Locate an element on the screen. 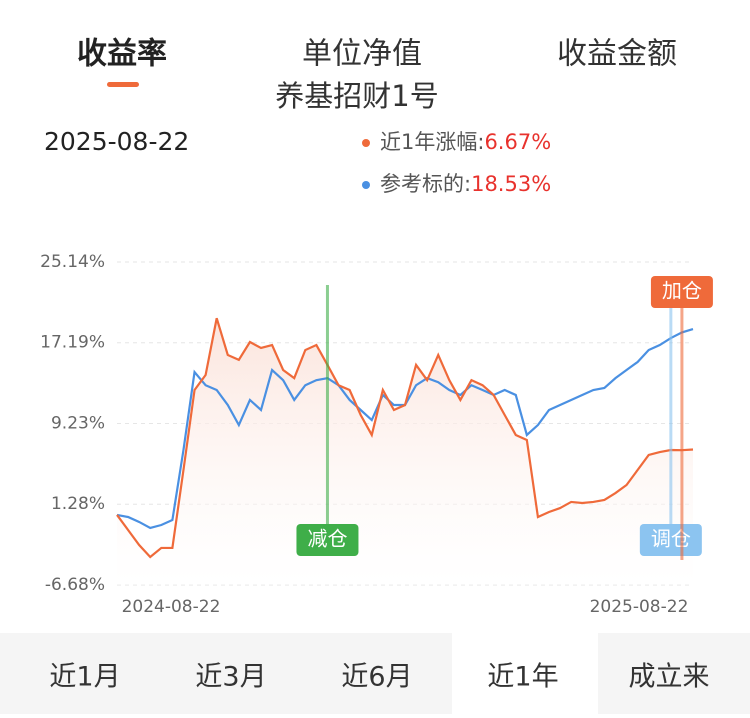  tab: 收益金额 is located at coordinates (617, 54).